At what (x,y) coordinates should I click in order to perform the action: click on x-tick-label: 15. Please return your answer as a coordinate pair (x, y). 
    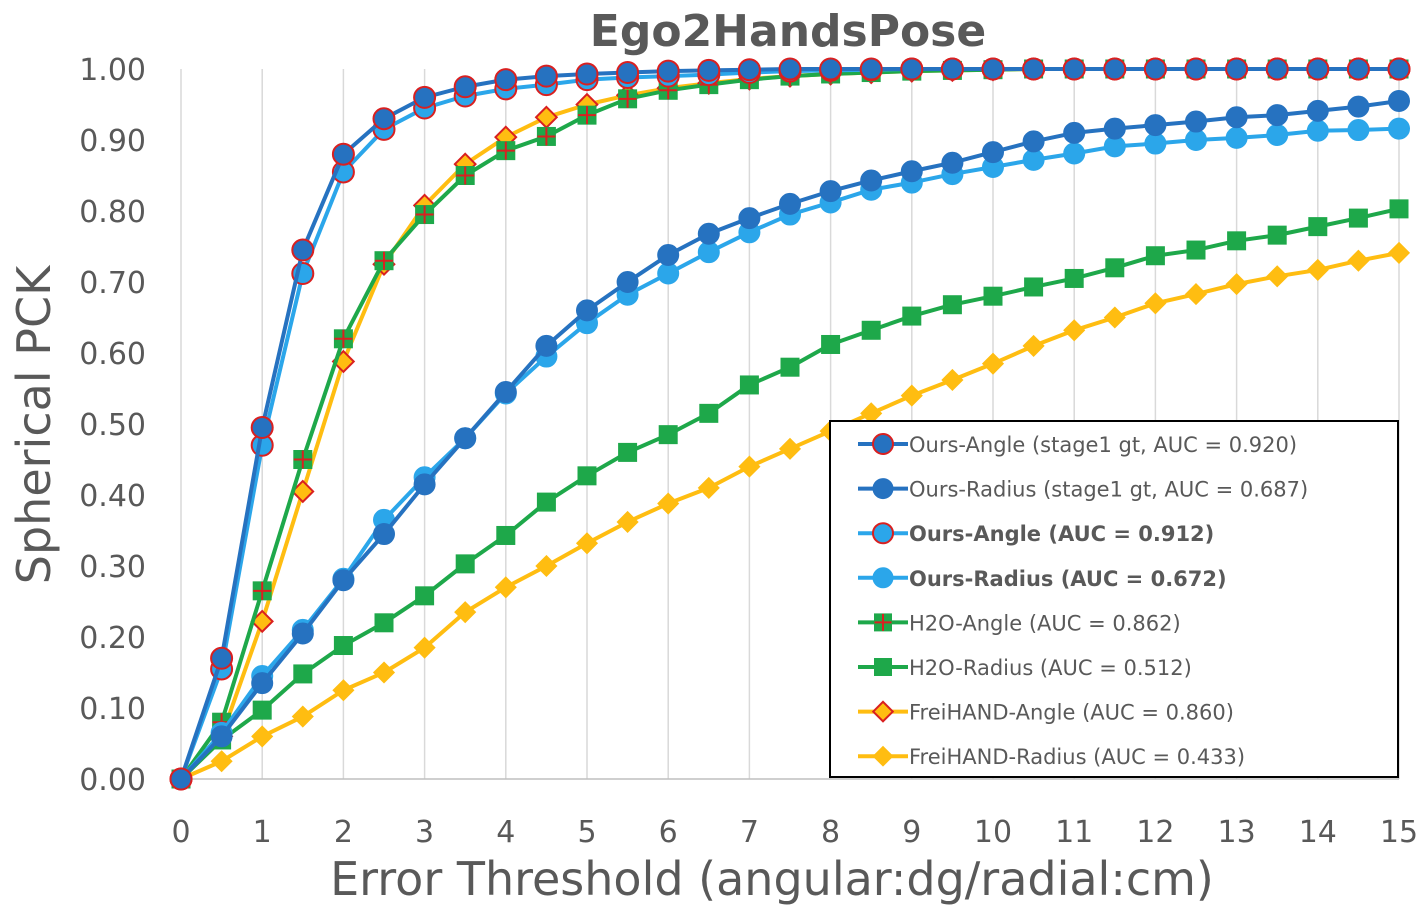
    Looking at the image, I should click on (1399, 832).